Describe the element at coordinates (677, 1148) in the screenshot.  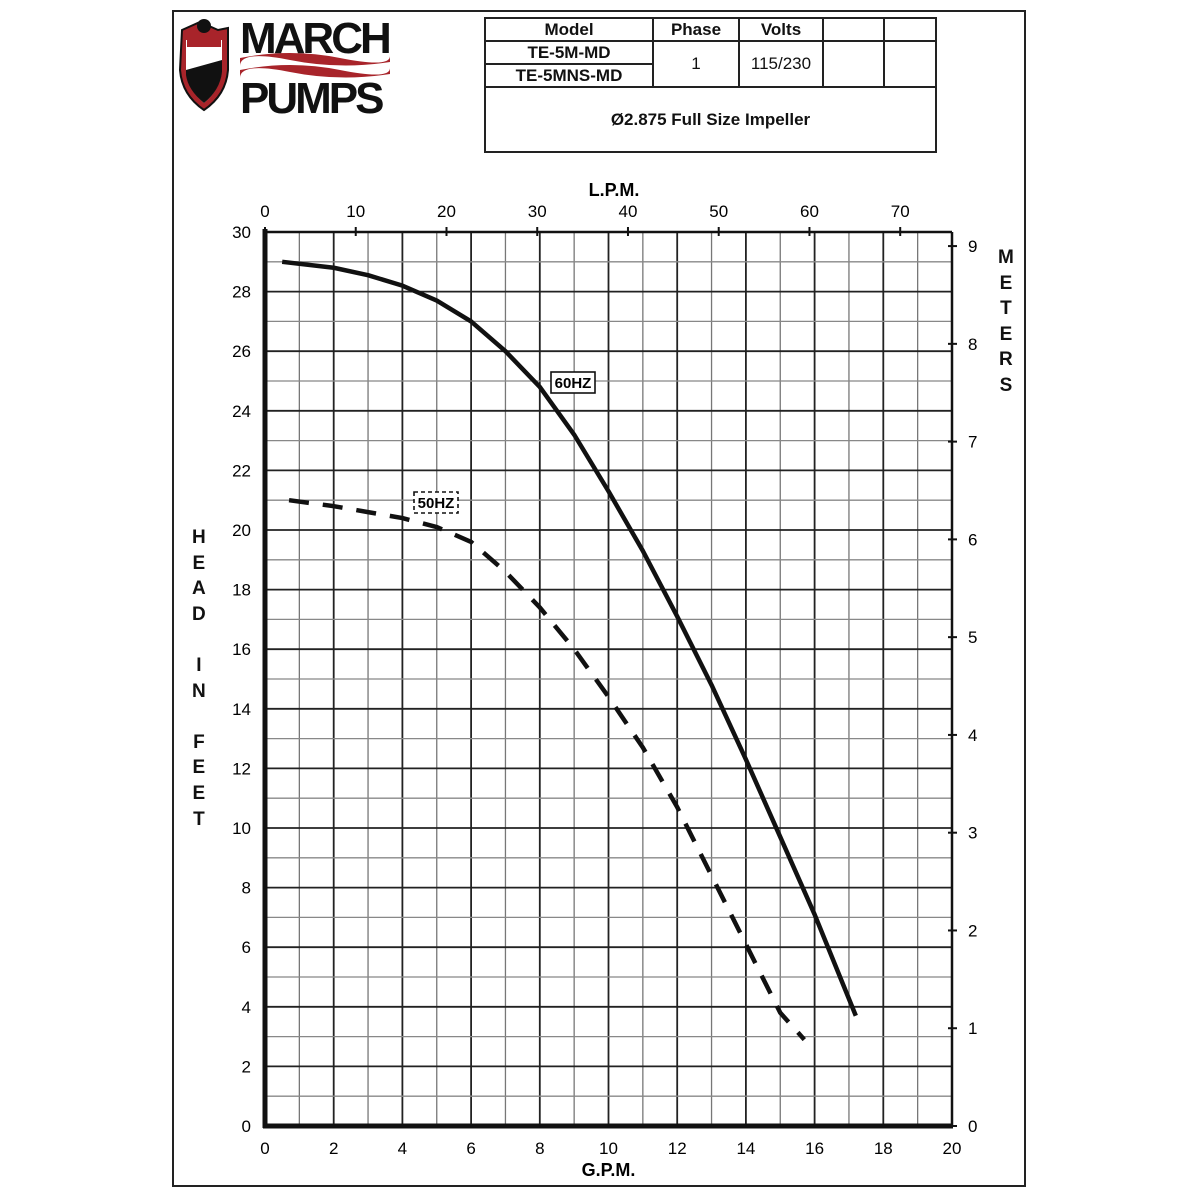
I see `x-tick-label: 12` at that location.